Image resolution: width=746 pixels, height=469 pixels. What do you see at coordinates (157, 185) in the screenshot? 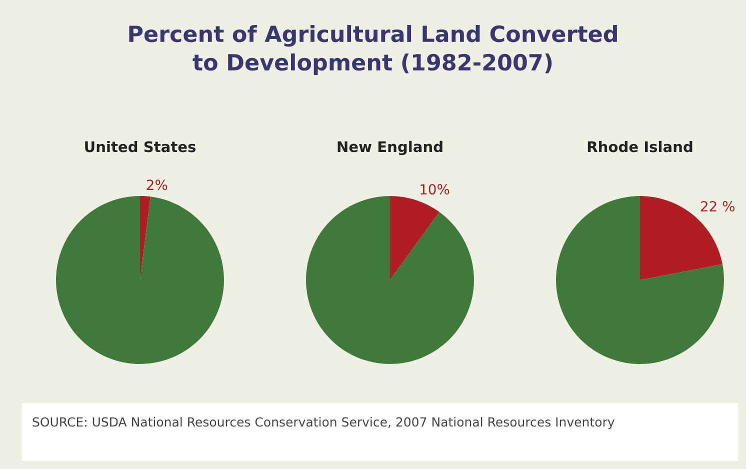
I see `data-label: 2%` at bounding box center [157, 185].